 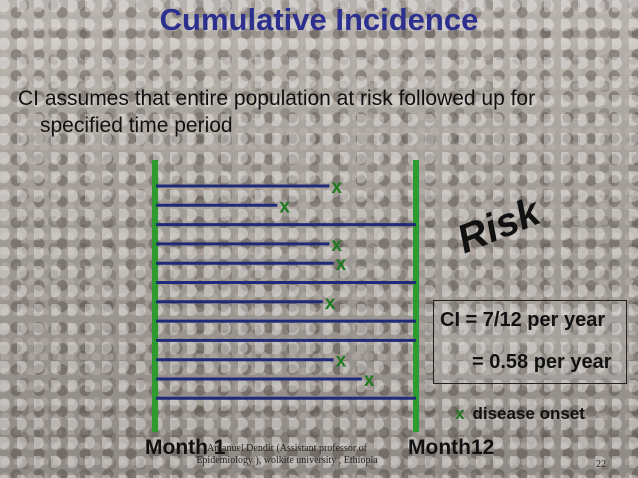 What do you see at coordinates (185, 447) in the screenshot?
I see `month-start-label: Month 1` at bounding box center [185, 447].